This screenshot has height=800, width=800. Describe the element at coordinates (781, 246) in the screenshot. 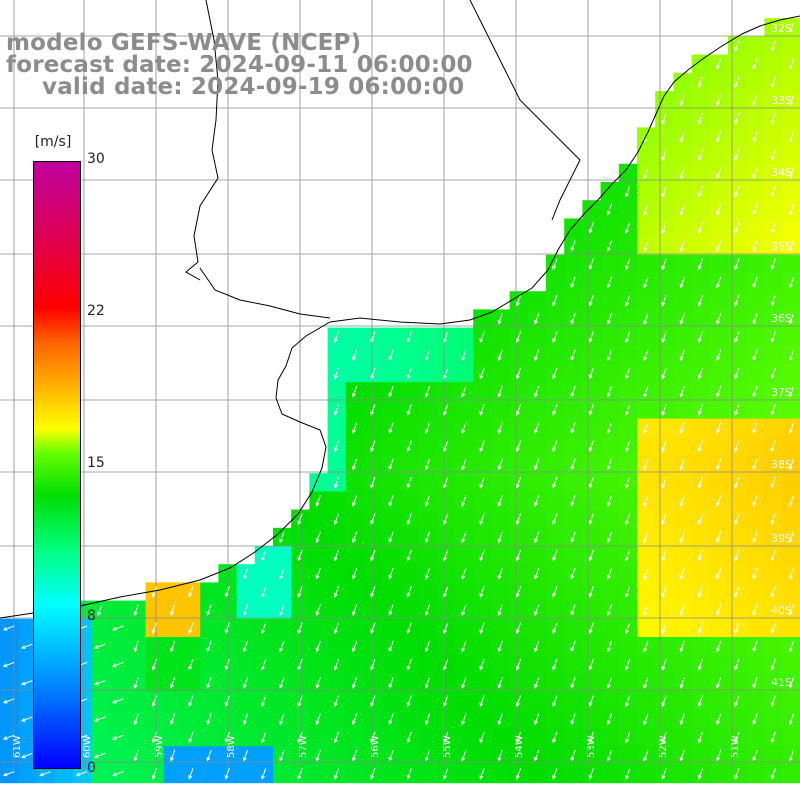

I see `latitude-label: 35S` at that location.